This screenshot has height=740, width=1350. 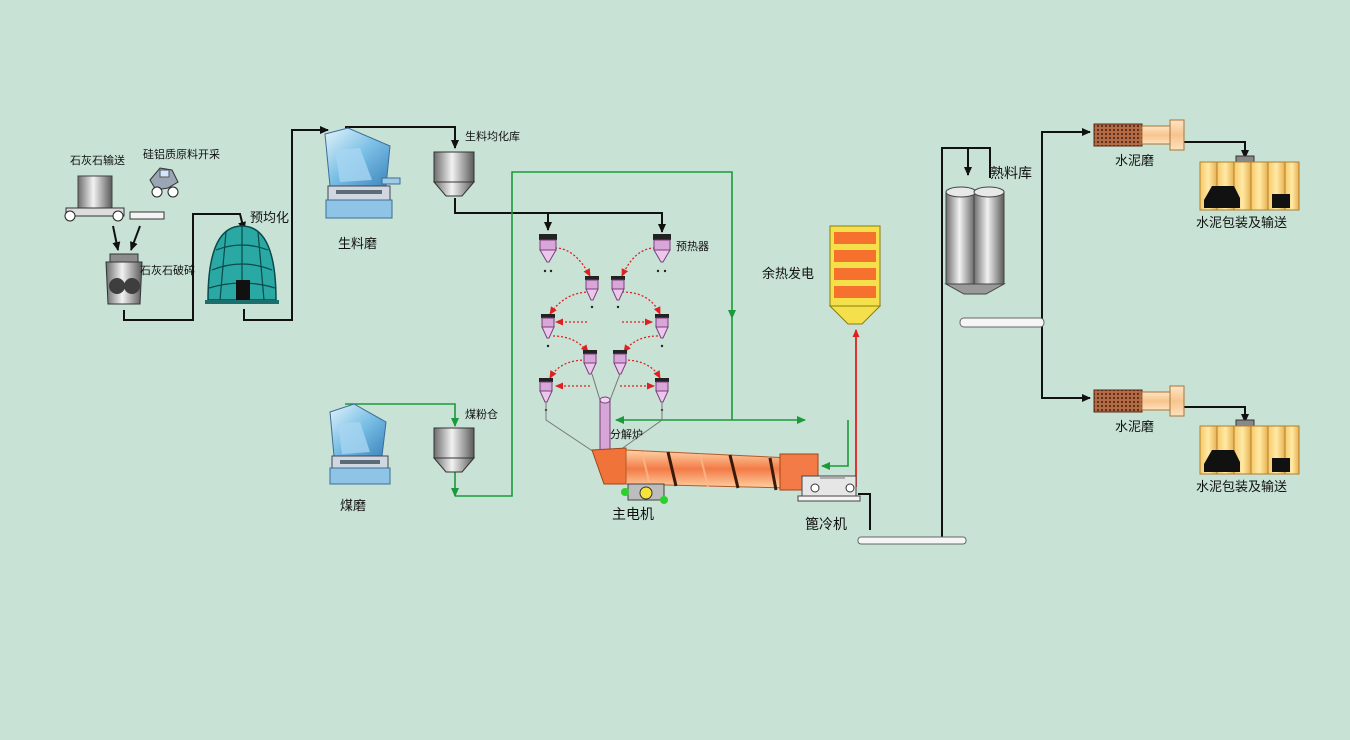 I want to click on label-grate-cooler: 篦冷机, so click(x=826, y=525).